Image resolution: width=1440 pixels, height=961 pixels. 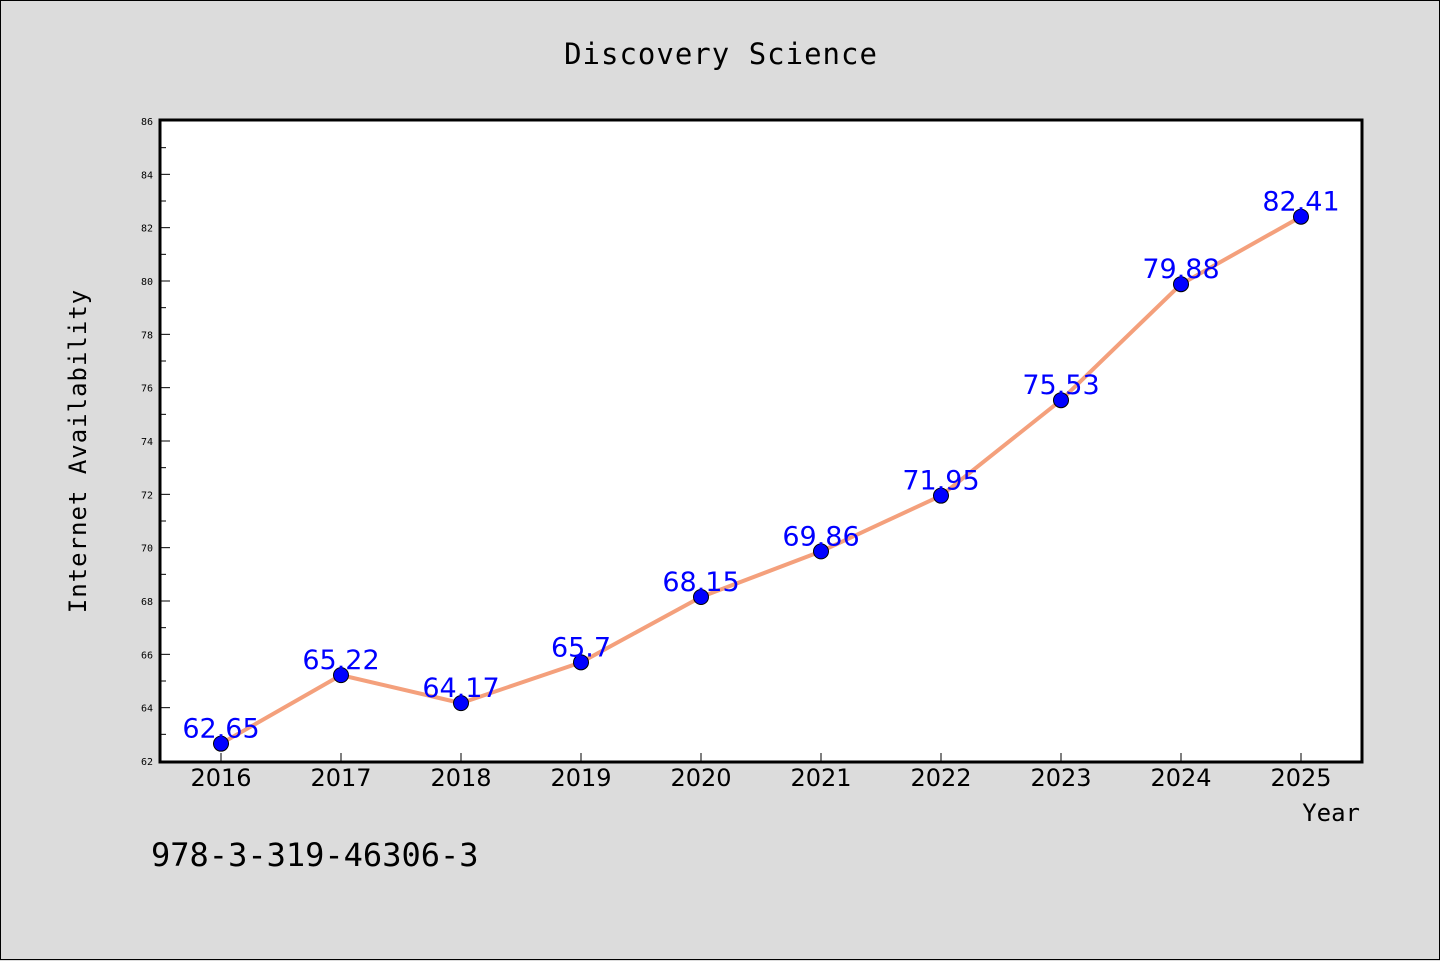 What do you see at coordinates (155, 442) in the screenshot?
I see `y-axis: 62 64 66 68 70 72 74 76 78 80 82 84 86` at bounding box center [155, 442].